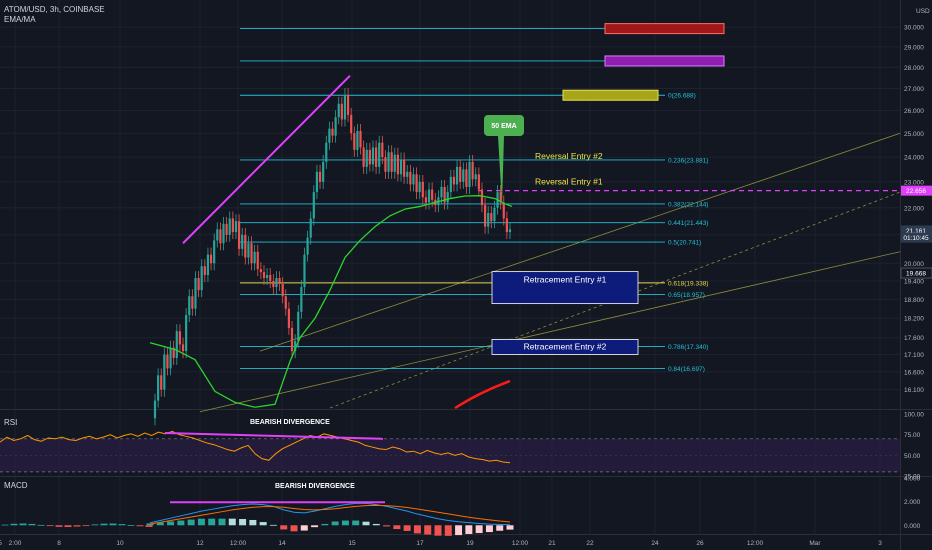  Describe the element at coordinates (914, 355) in the screenshot. I see `price-tick-label: 17.100` at that location.